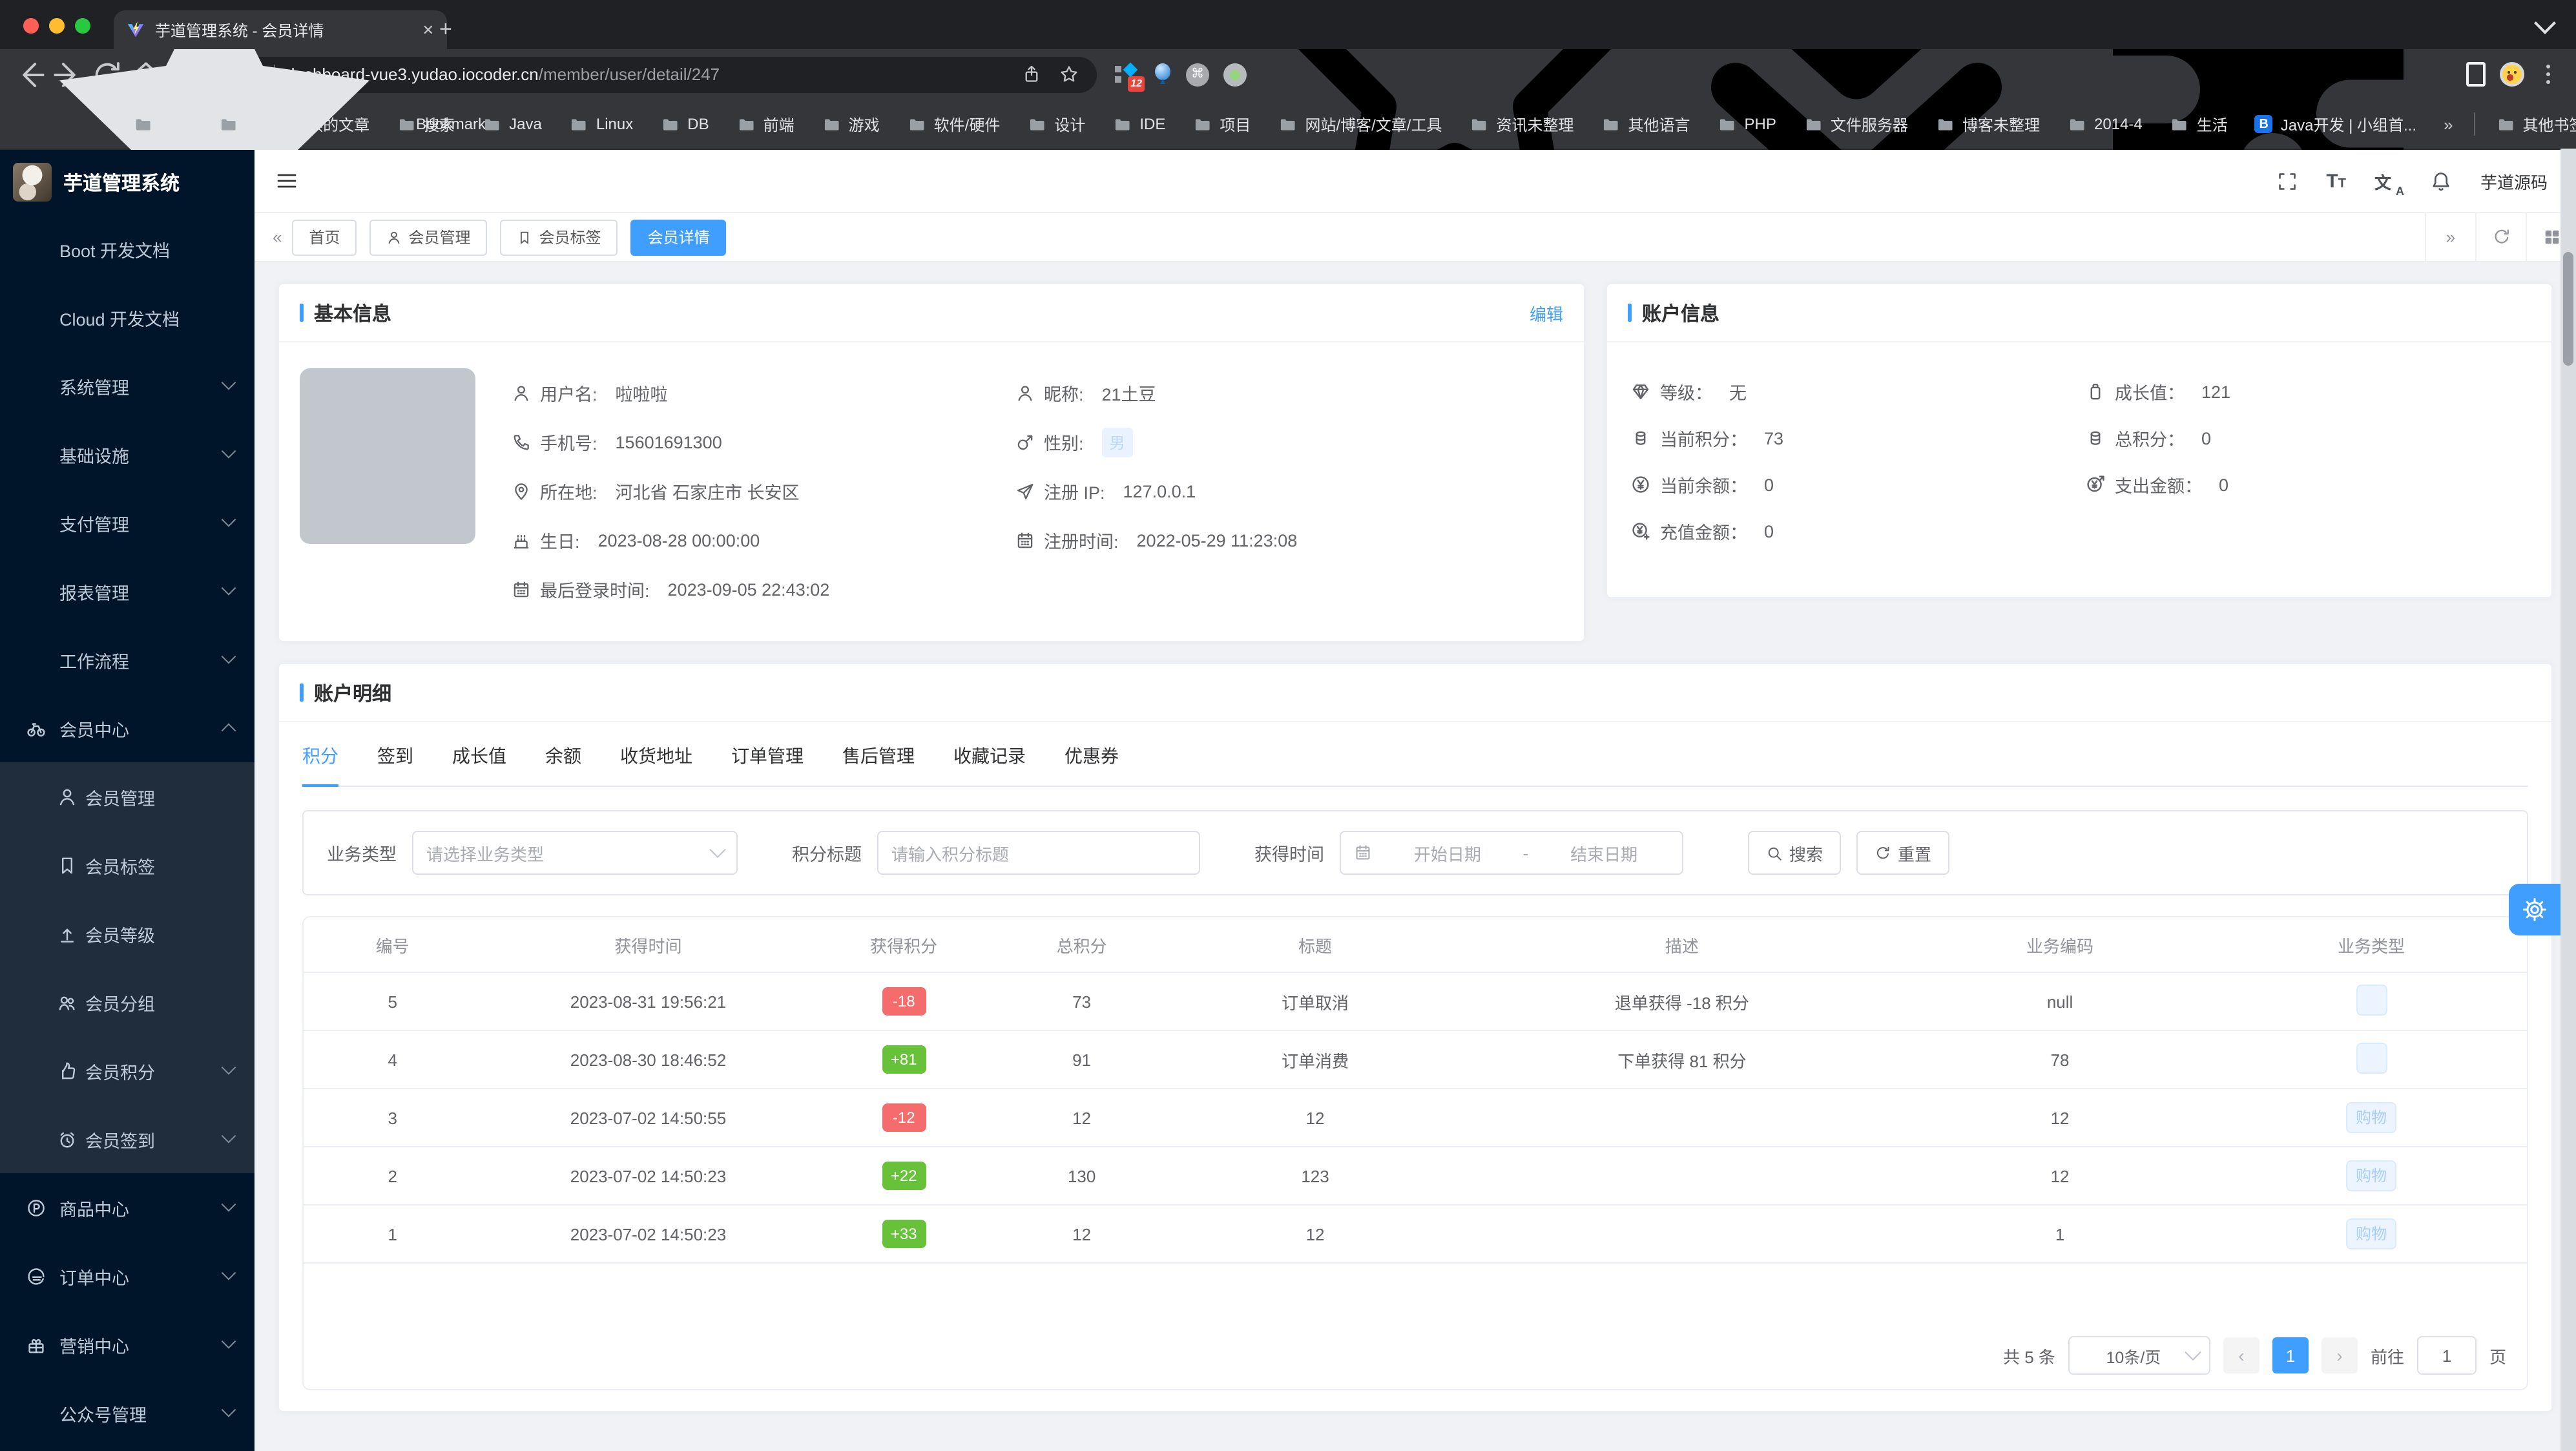 This screenshot has width=2576, height=1451. Describe the element at coordinates (31, 26) in the screenshot. I see `close-window-button` at that location.